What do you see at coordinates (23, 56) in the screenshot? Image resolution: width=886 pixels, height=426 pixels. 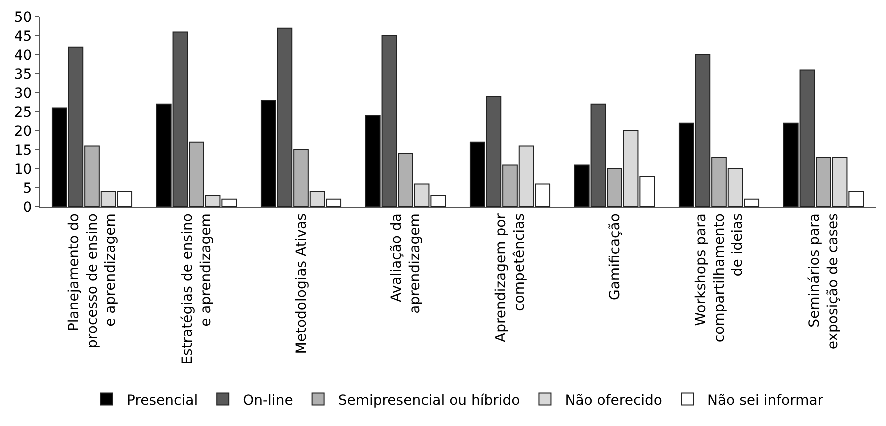 I see `y-tick-label: 40` at bounding box center [23, 56].